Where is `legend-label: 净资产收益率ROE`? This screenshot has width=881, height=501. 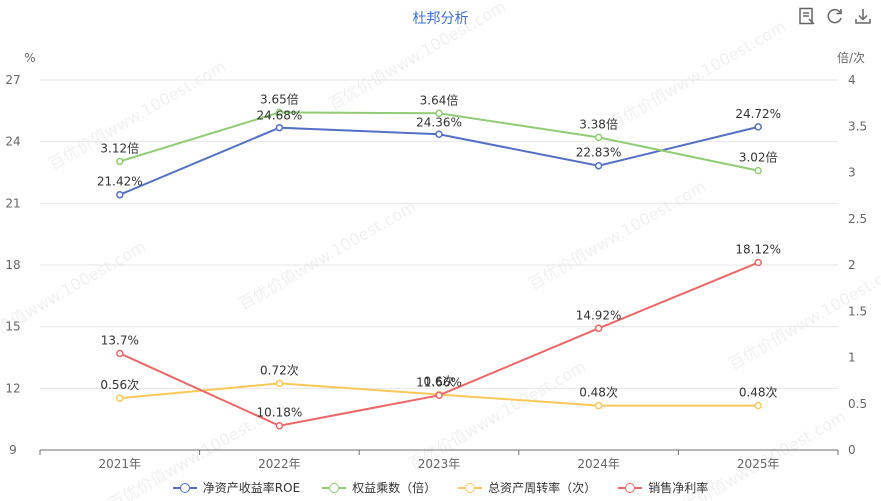 legend-label: 净资产收益率ROE is located at coordinates (251, 488).